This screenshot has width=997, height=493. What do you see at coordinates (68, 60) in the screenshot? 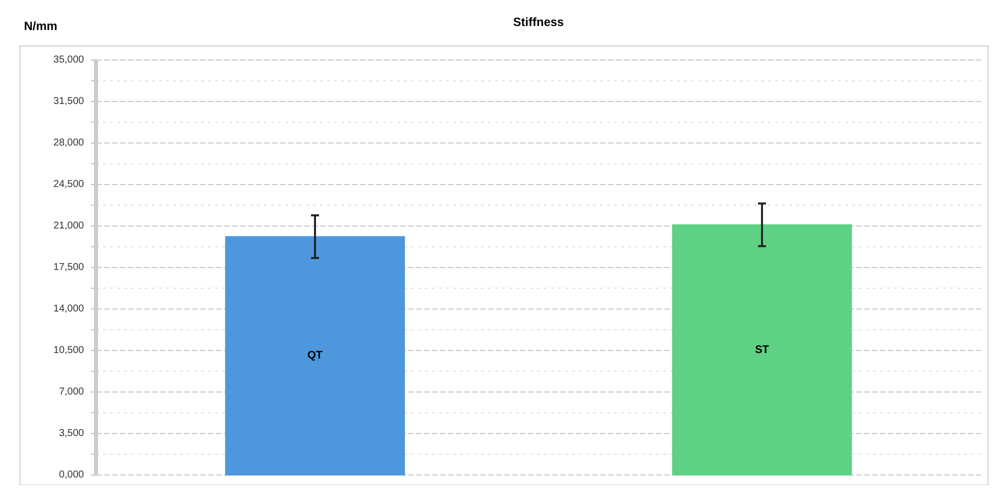
I see `y-tick-label: 35,000` at bounding box center [68, 60].